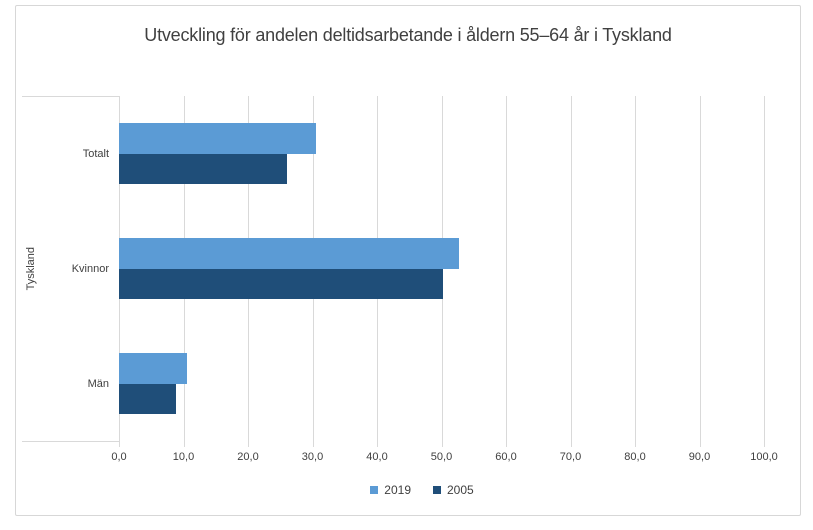  I want to click on value-axis-label: 30,0, so click(312, 457).